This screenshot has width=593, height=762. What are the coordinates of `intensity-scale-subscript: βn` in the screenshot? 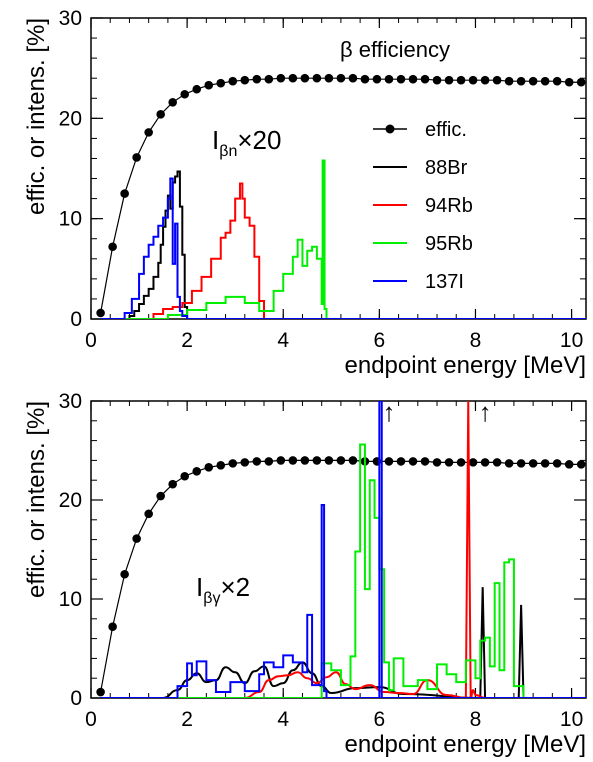 It's located at (228, 151).